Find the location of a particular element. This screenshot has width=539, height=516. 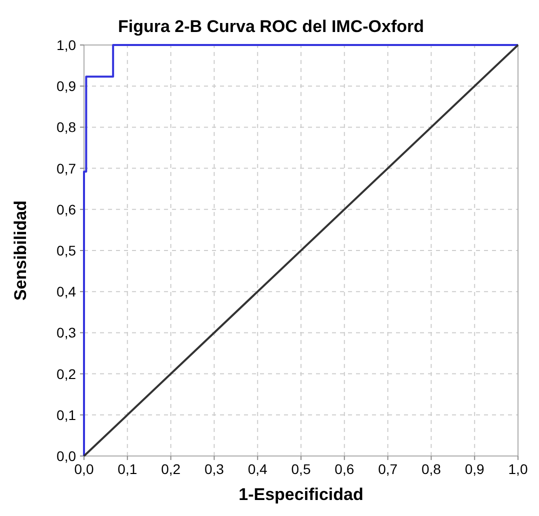

y-tick-label: 0,0 is located at coordinates (66, 456).